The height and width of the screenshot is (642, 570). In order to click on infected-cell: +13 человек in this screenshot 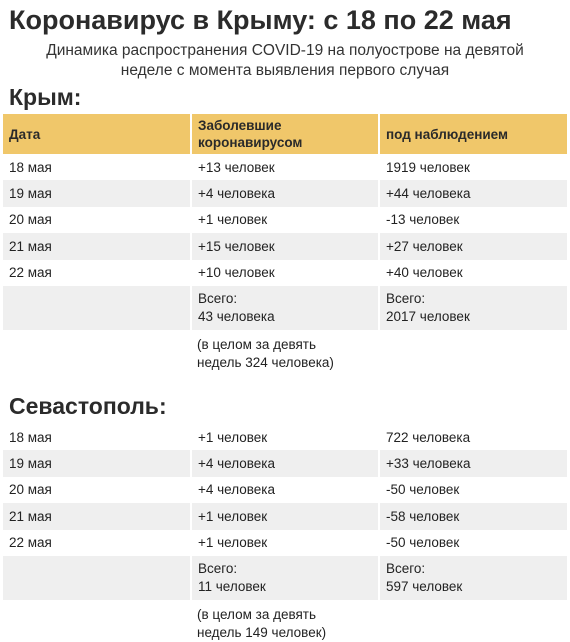, I will do `click(285, 167)`.